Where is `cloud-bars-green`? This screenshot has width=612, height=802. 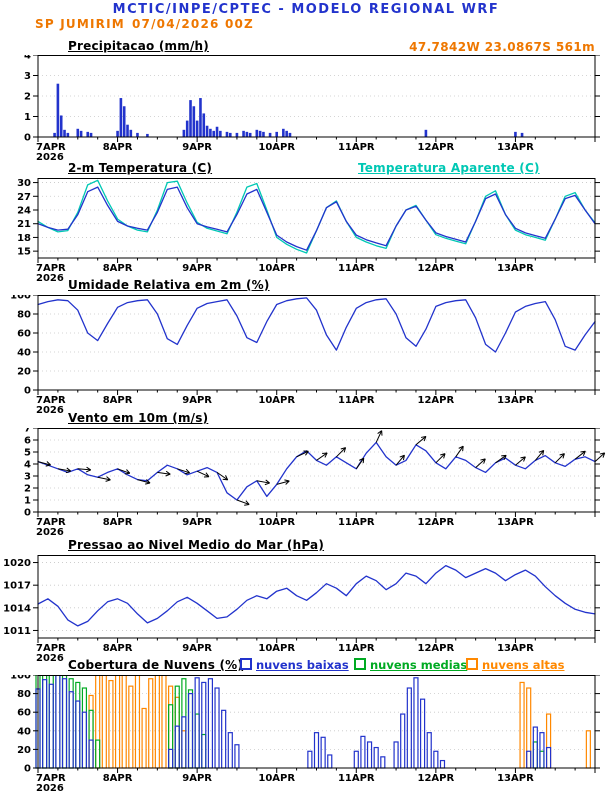 cloud-bars-green is located at coordinates (290, 721).